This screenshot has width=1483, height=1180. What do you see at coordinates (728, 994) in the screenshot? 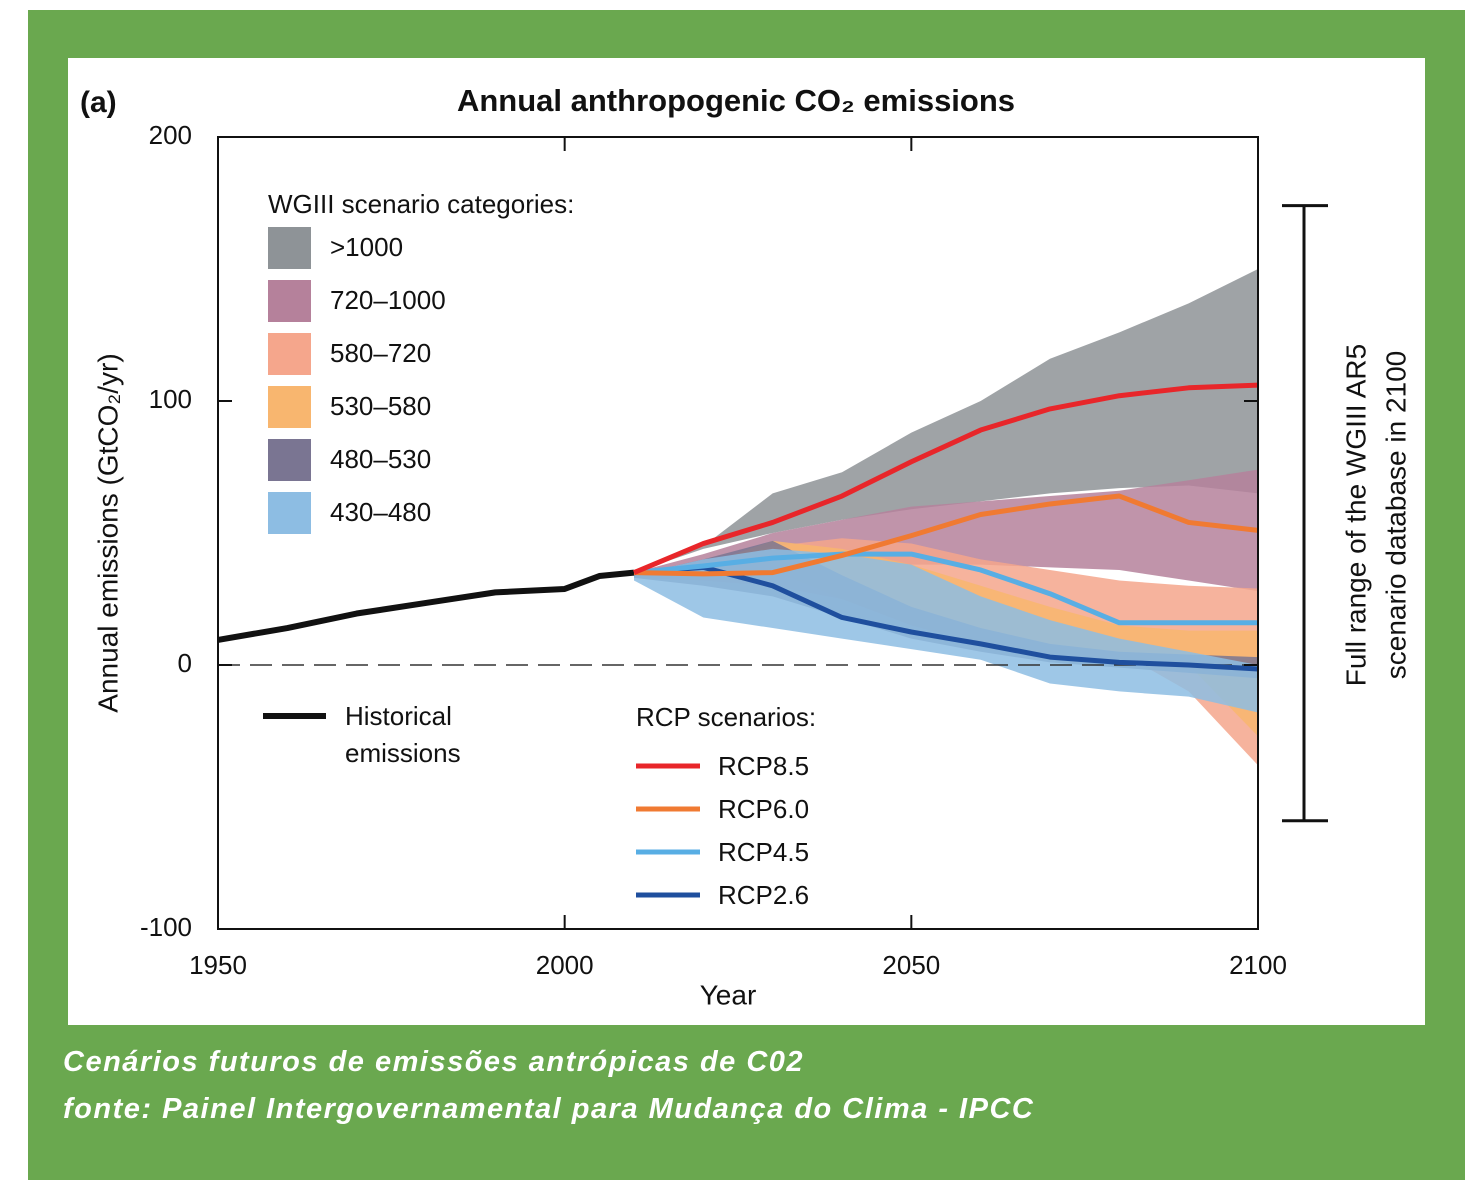
I see `x-axis-label: Year` at bounding box center [728, 994].